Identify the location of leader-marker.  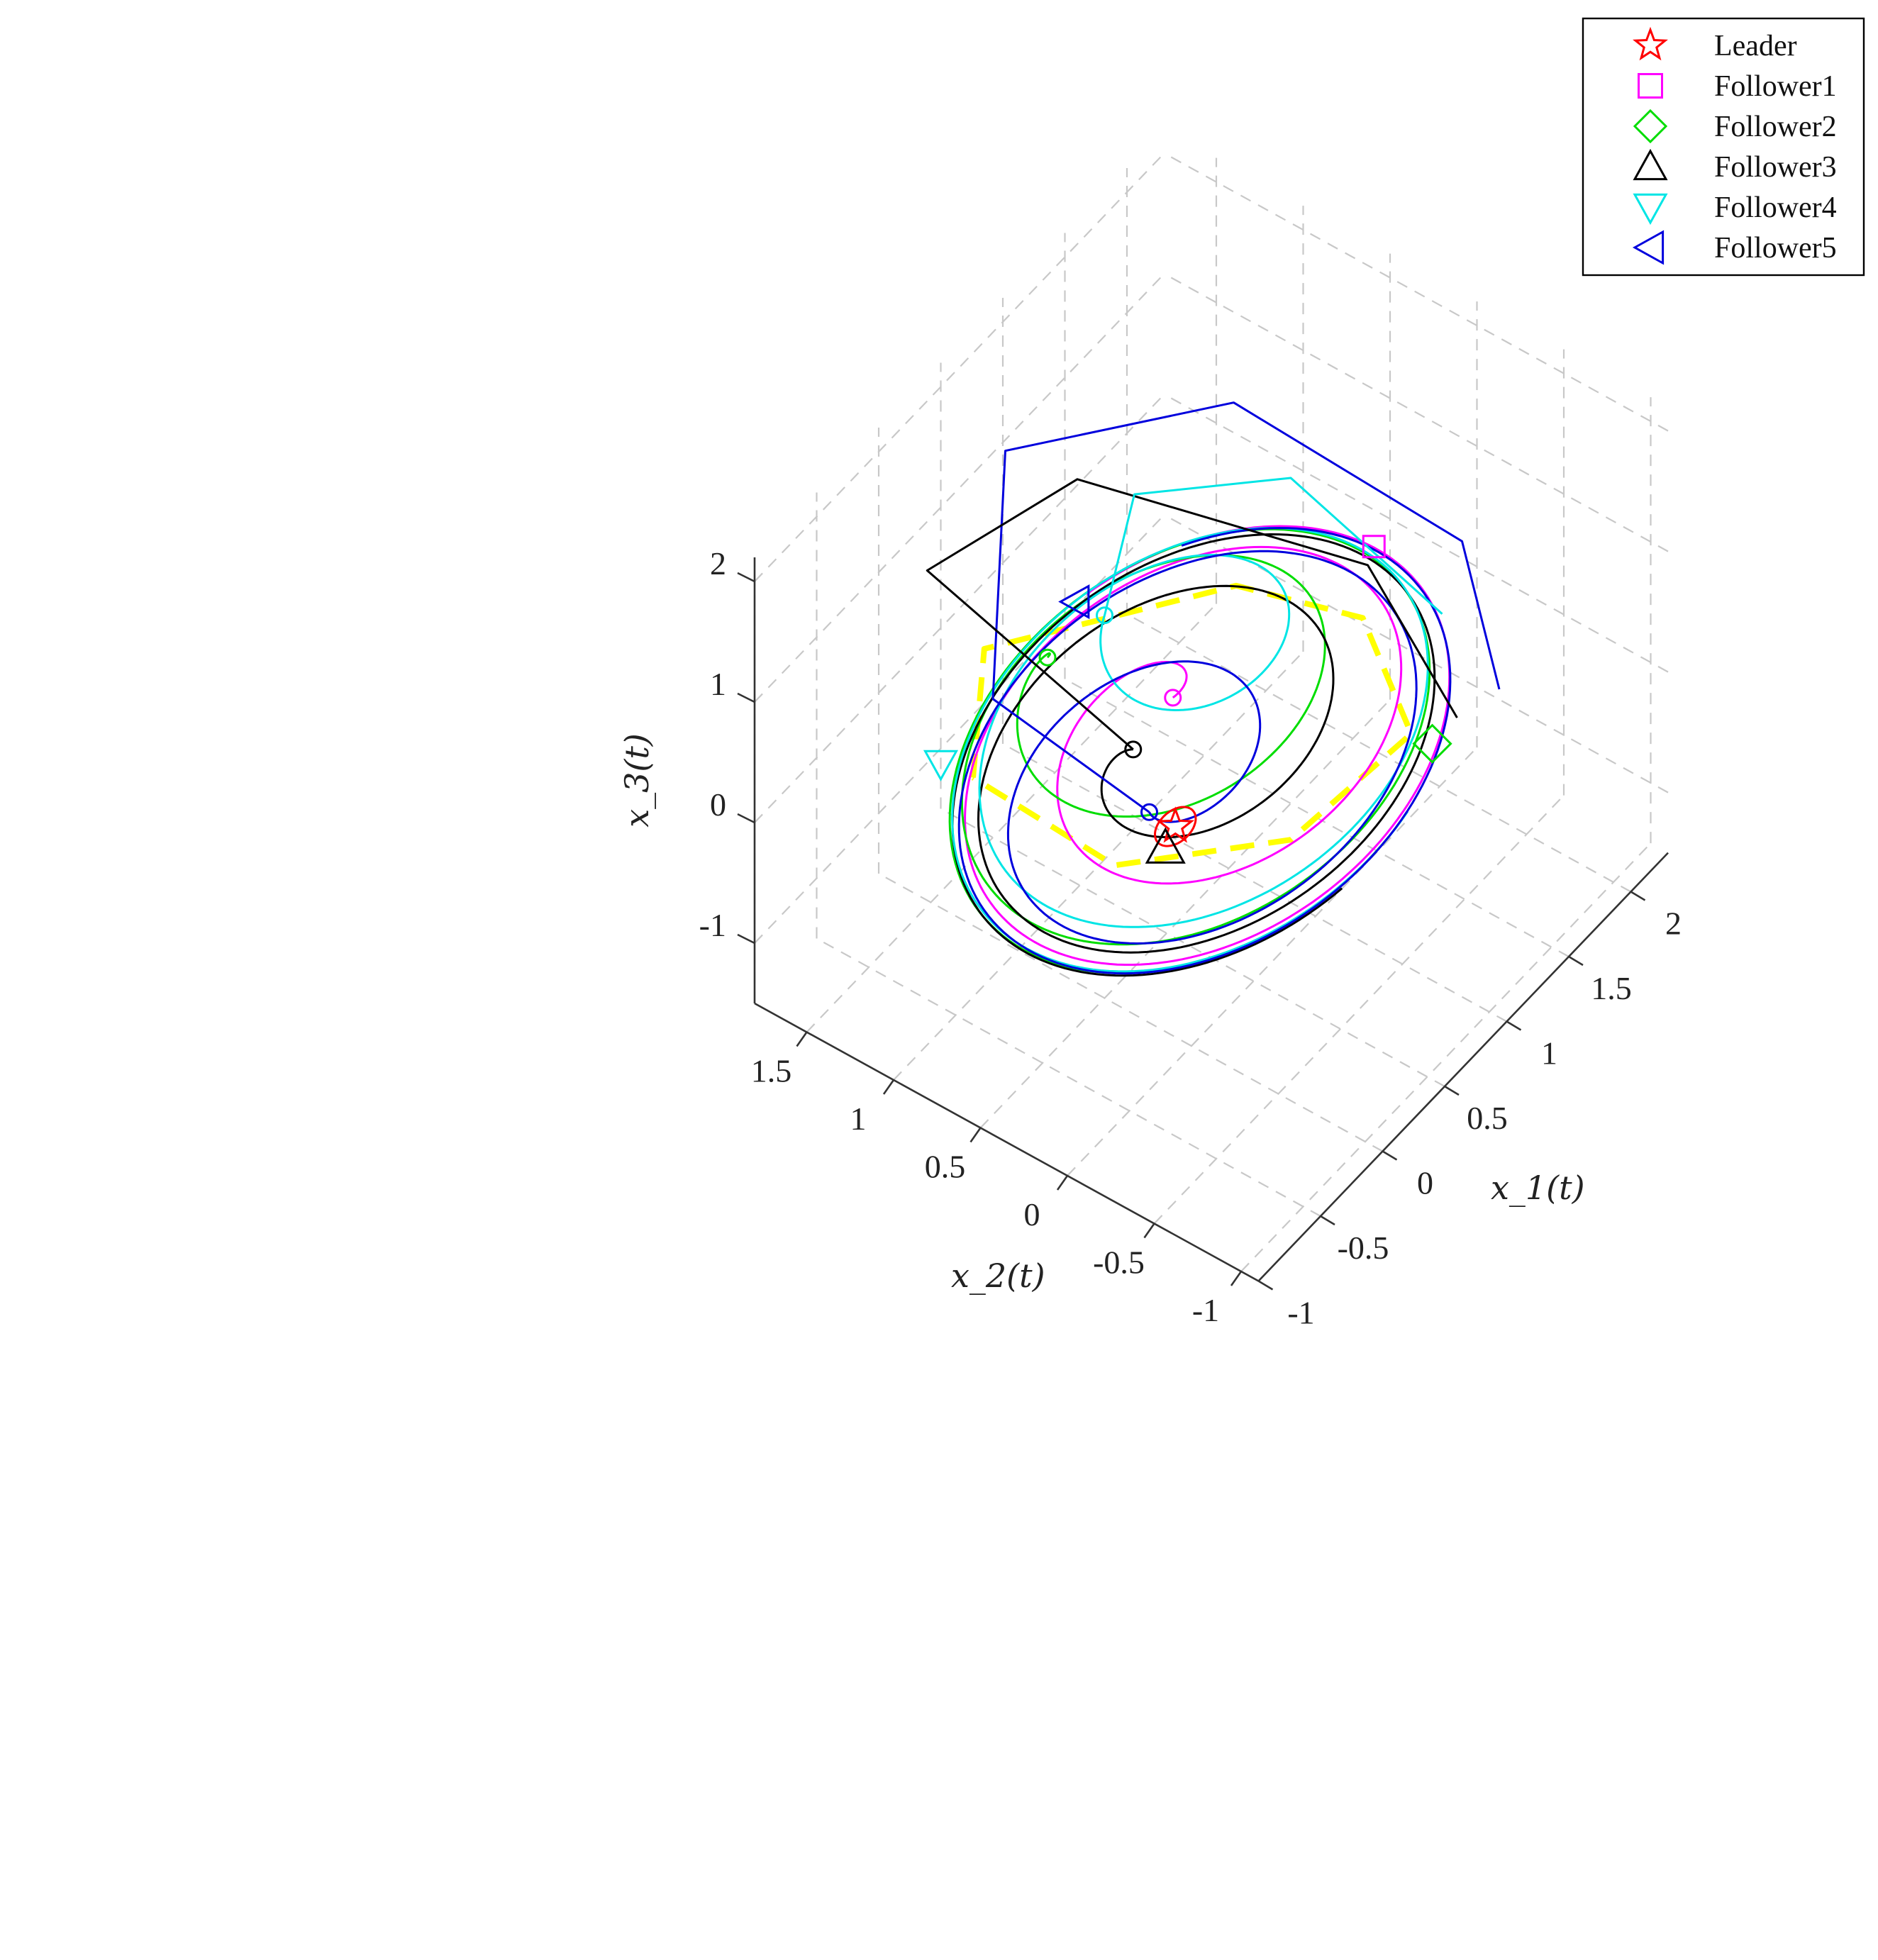
(1175, 824).